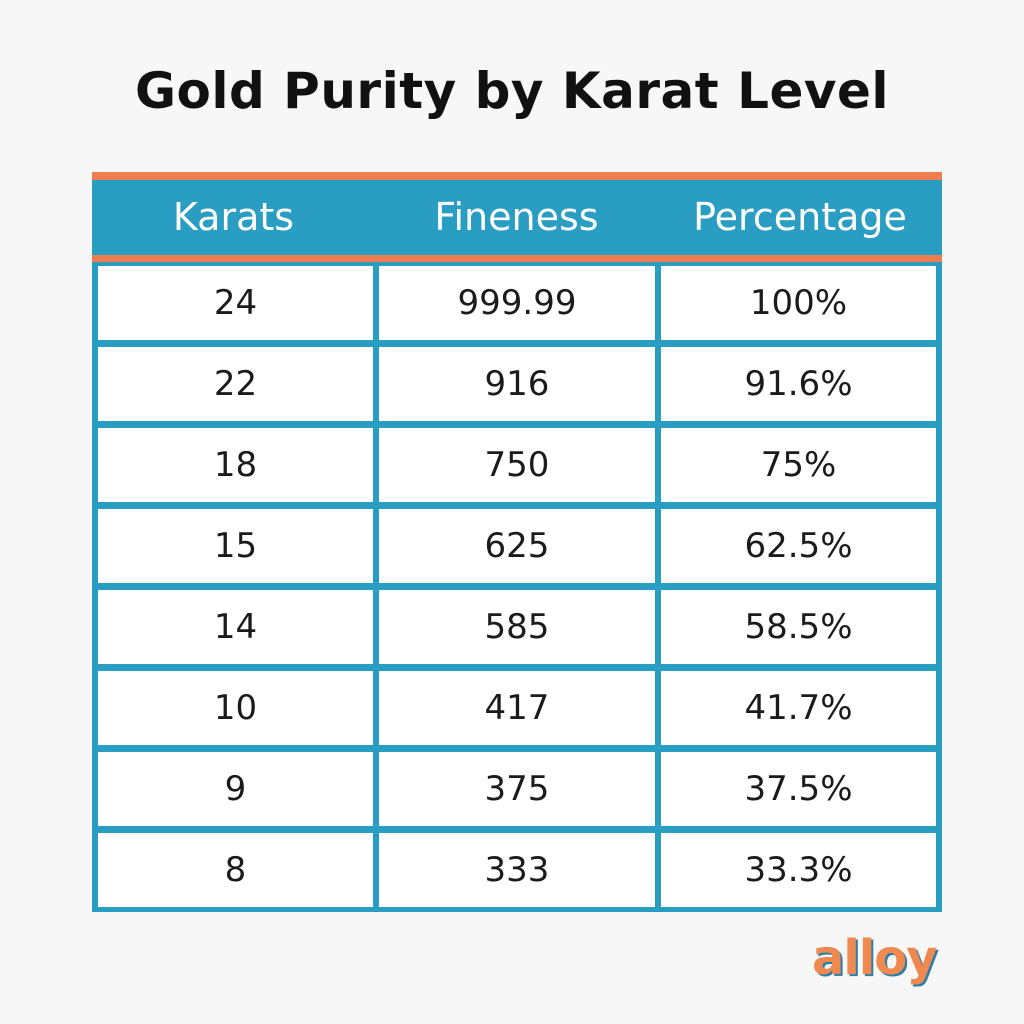  What do you see at coordinates (798, 789) in the screenshot?
I see `cell-percentage: 37.5%` at bounding box center [798, 789].